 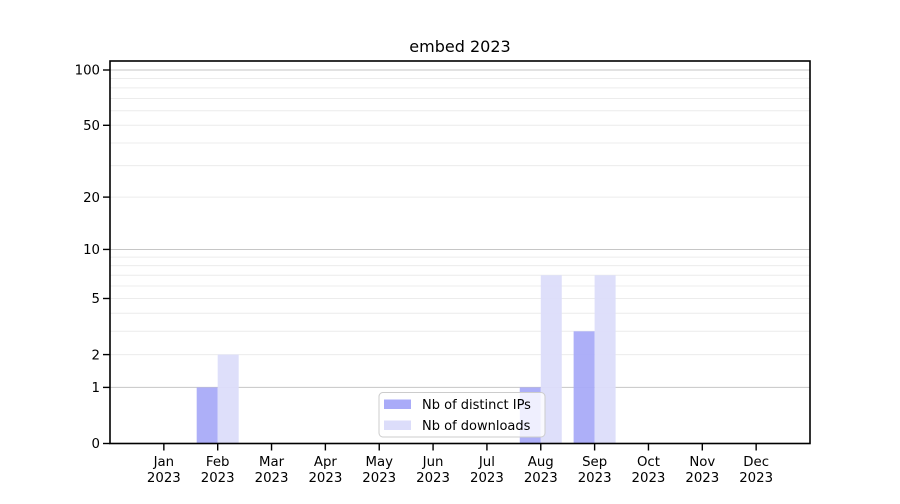 I want to click on legend-swatch-downloads-icon, so click(x=397, y=425).